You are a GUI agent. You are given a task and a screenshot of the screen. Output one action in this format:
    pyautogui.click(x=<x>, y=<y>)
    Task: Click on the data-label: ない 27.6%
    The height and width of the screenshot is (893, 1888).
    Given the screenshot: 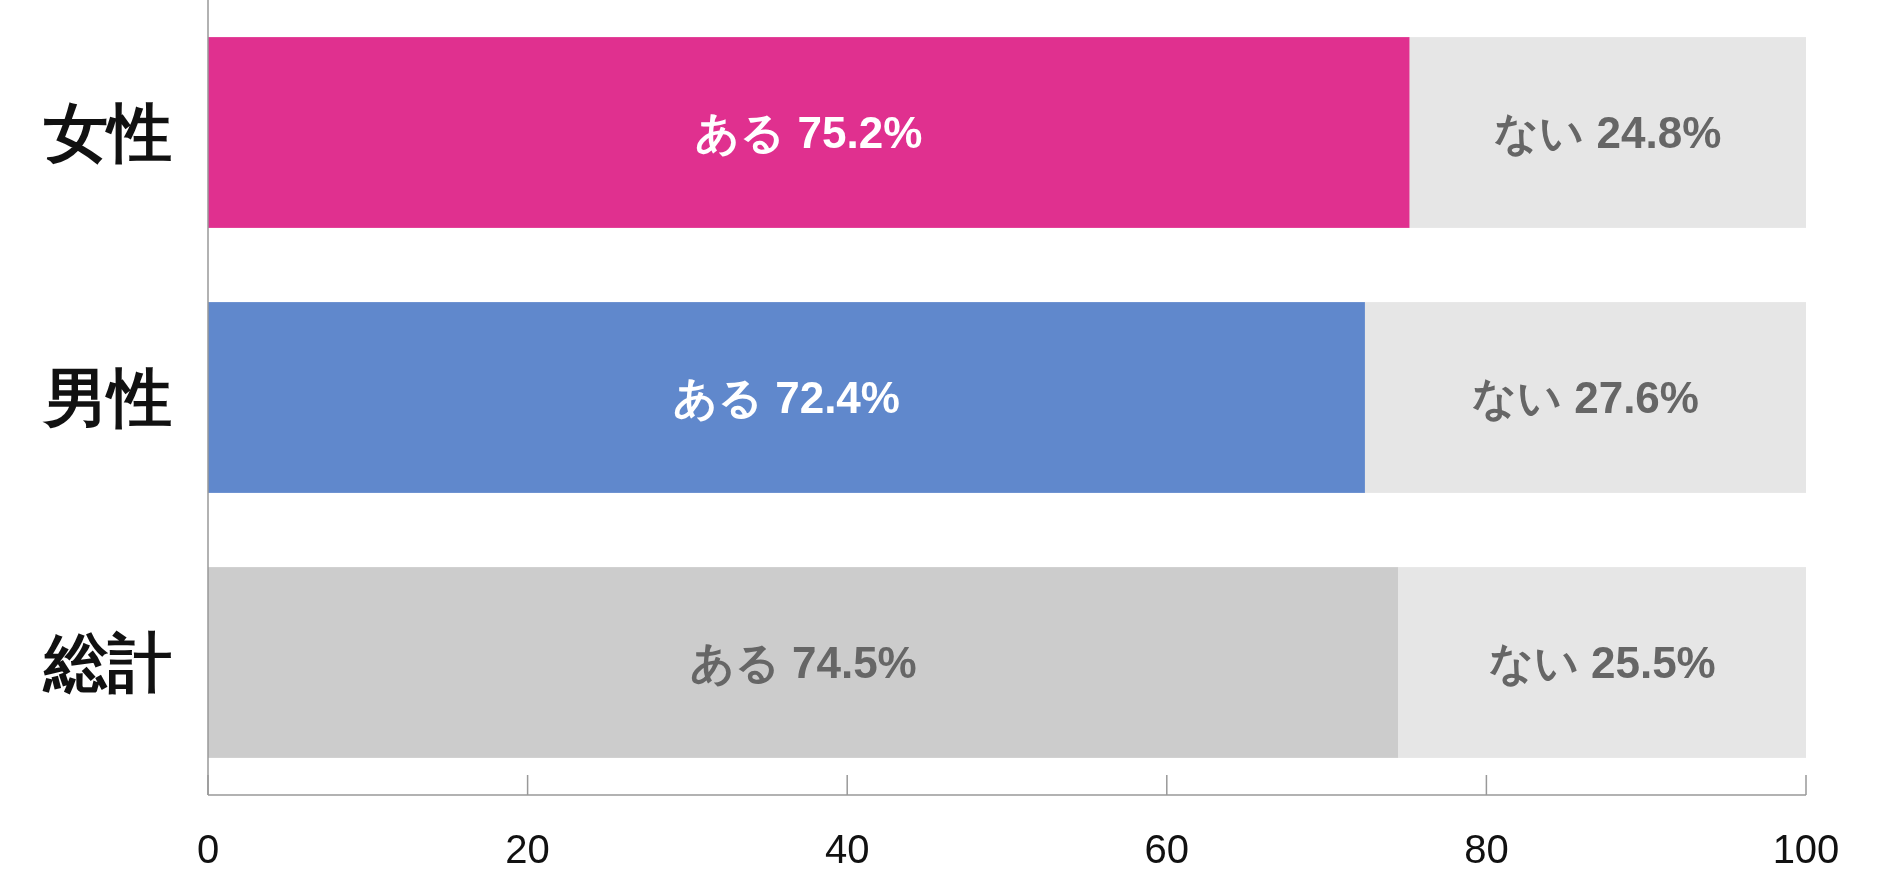 What is the action you would take?
    pyautogui.click(x=1585, y=397)
    